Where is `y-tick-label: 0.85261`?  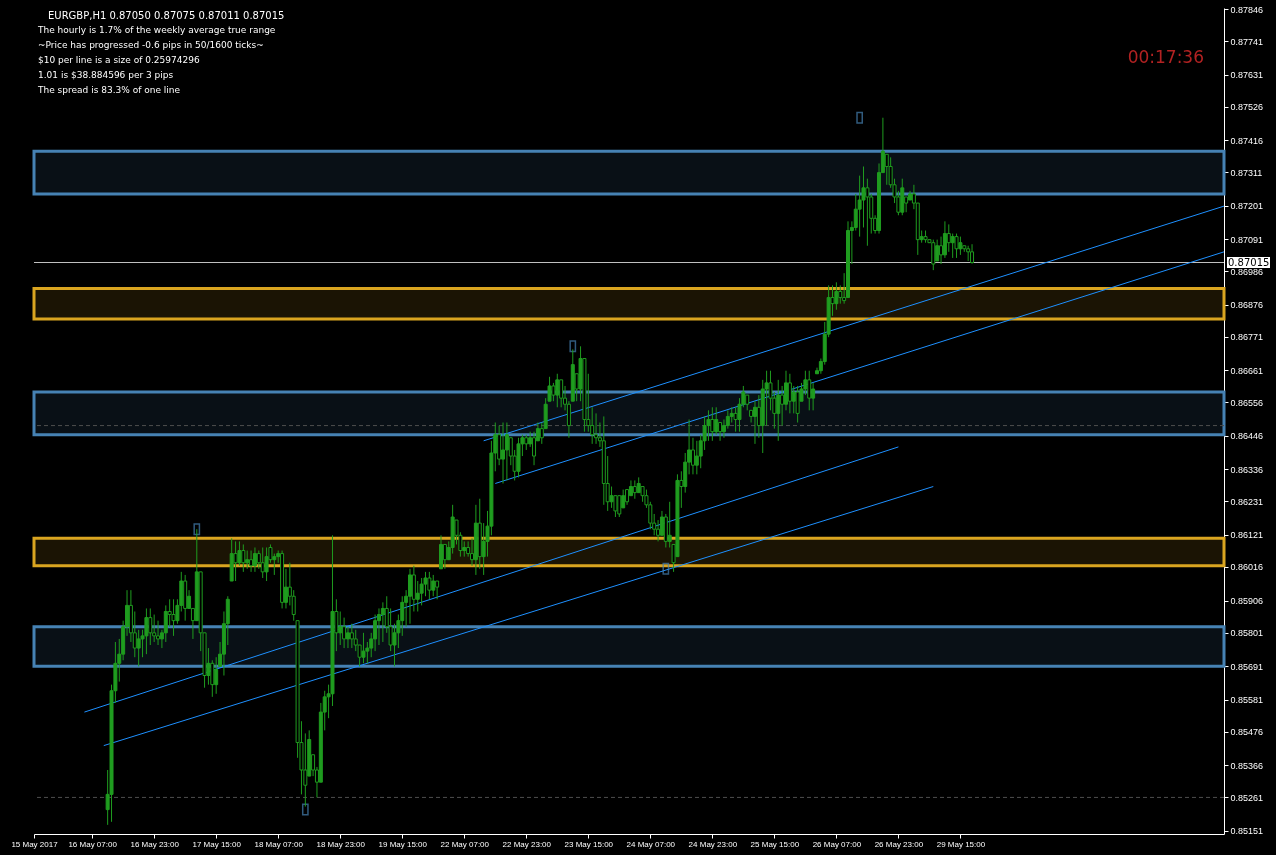 y-tick-label: 0.85261 is located at coordinates (1247, 797).